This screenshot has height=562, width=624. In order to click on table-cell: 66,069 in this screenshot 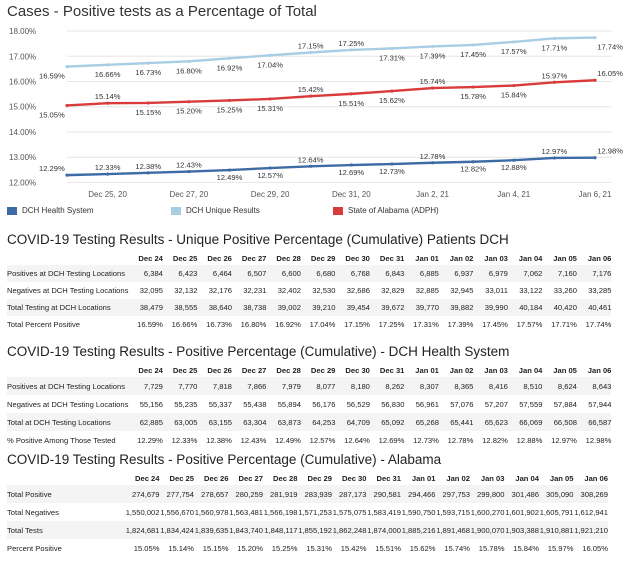, I will do `click(525, 422)`.